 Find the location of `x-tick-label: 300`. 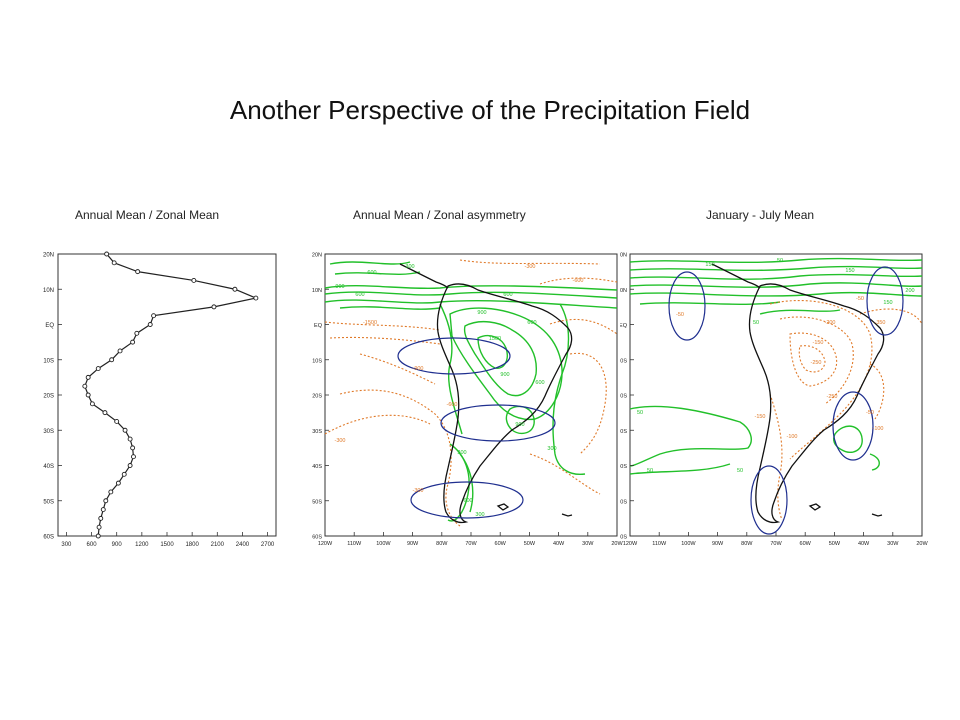

x-tick-label: 300 is located at coordinates (66, 545).